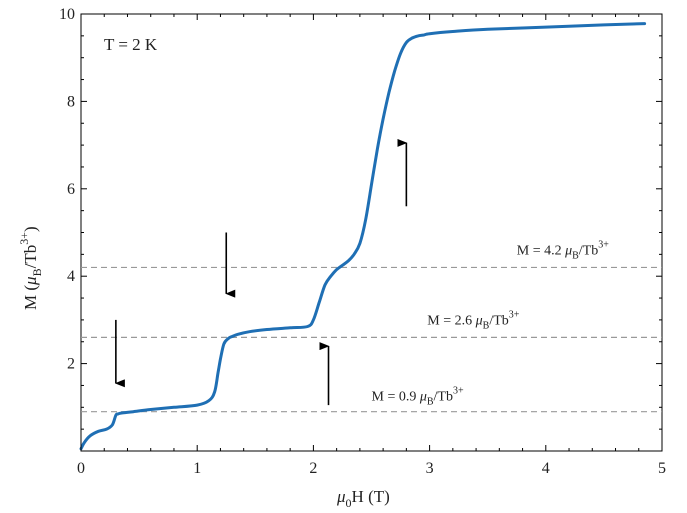 This screenshot has width=687, height=513. I want to click on x-axis-label-rest: H (T), so click(371, 496).